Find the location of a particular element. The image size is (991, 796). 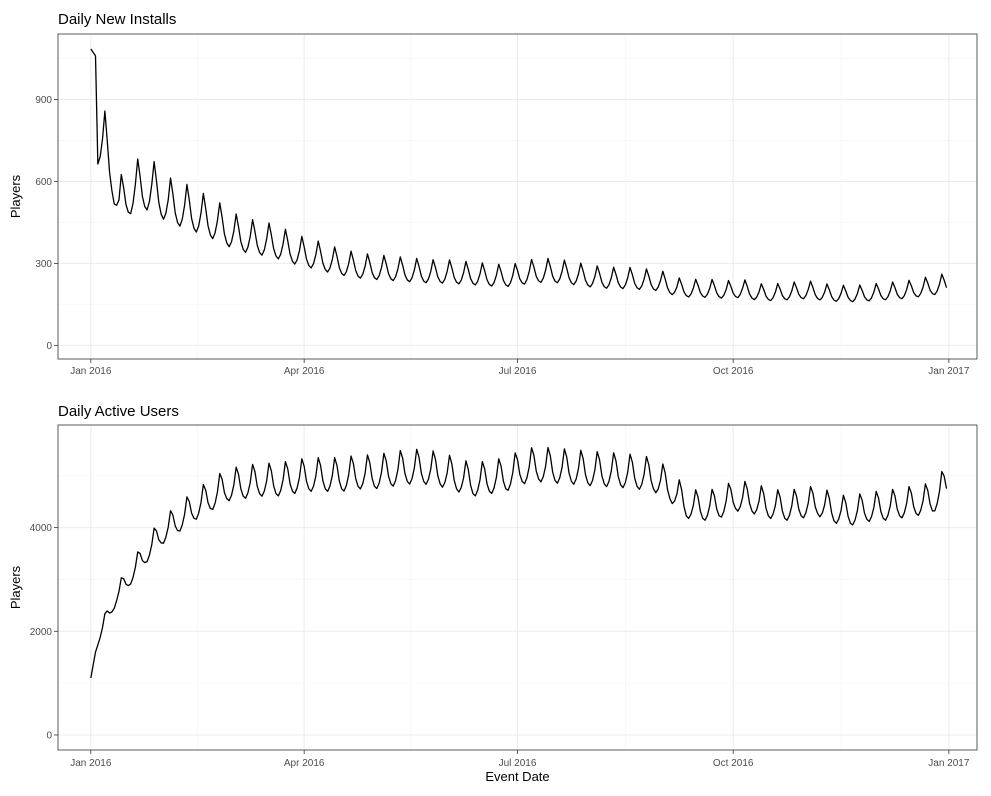

chart-title: Daily New Installs is located at coordinates (117, 19).